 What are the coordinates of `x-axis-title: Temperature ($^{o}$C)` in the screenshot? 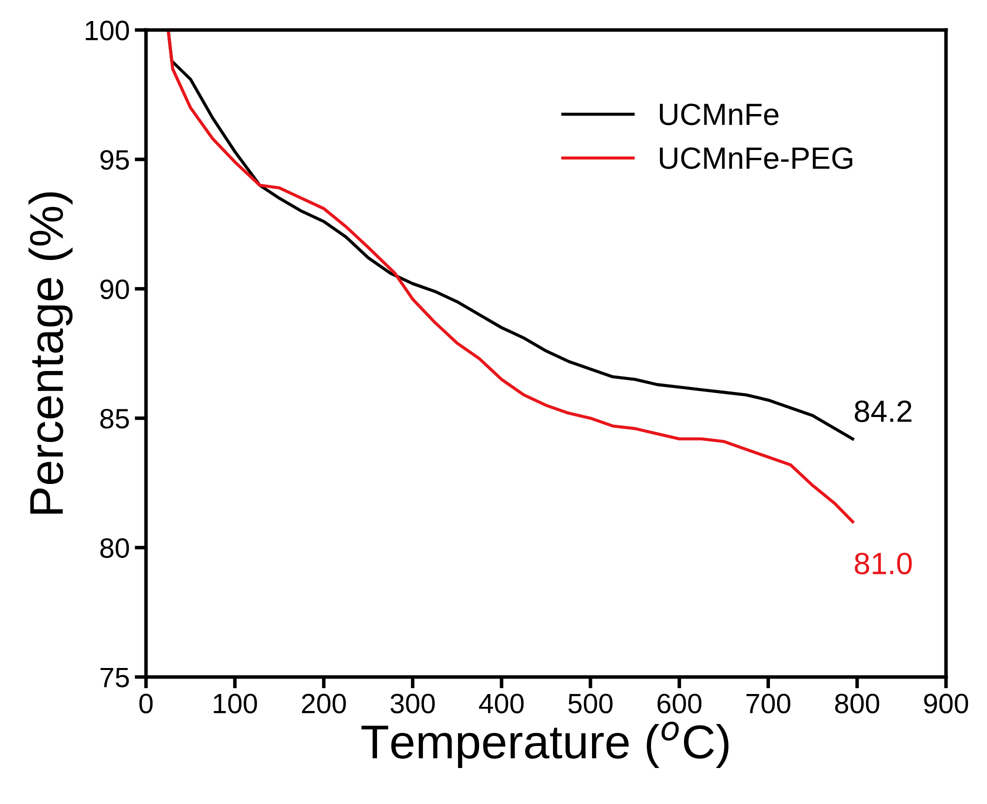 It's located at (544, 745).